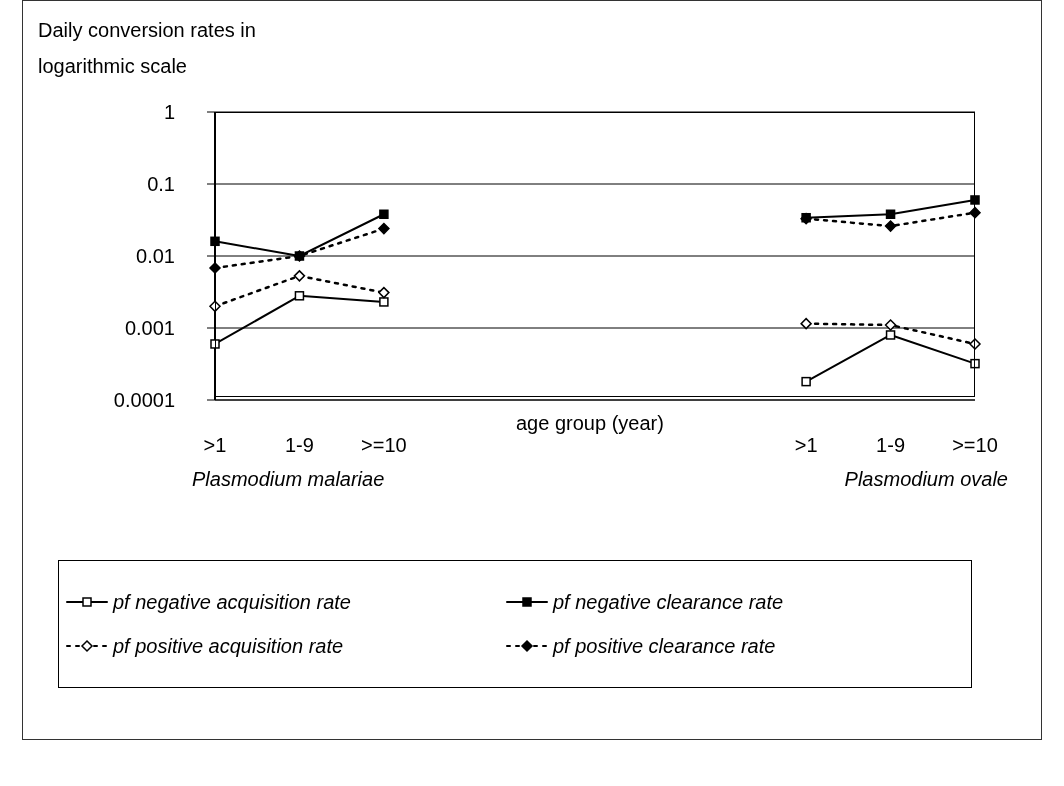 This screenshot has height=786, width=1064. What do you see at coordinates (155, 256) in the screenshot?
I see `y-tick-label: 0.01` at bounding box center [155, 256].